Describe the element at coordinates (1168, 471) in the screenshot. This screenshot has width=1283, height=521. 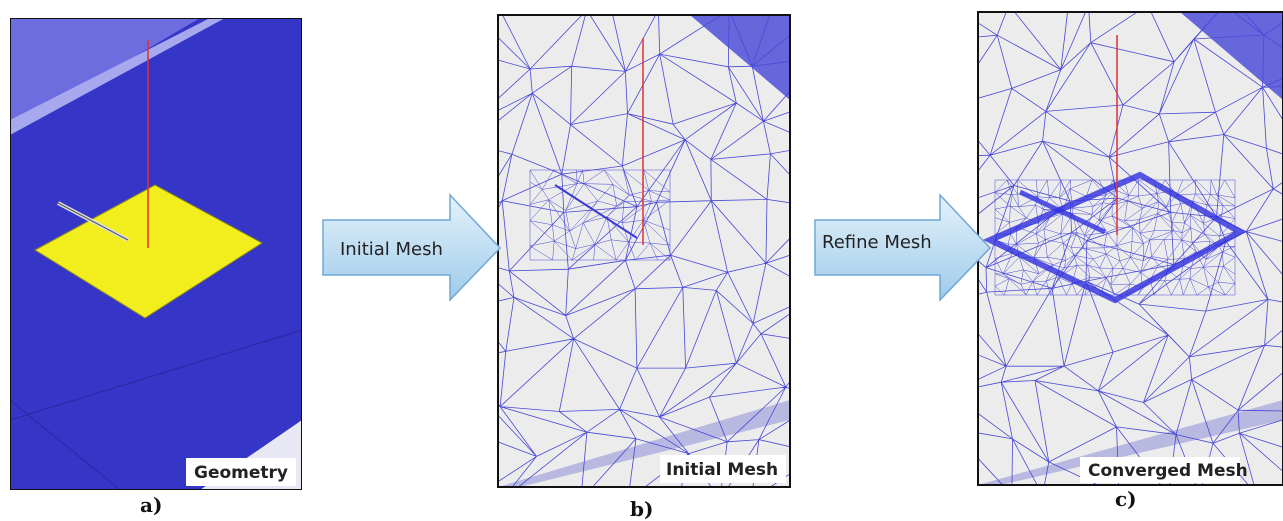
I see `panel-label: Converged Mesh` at that location.